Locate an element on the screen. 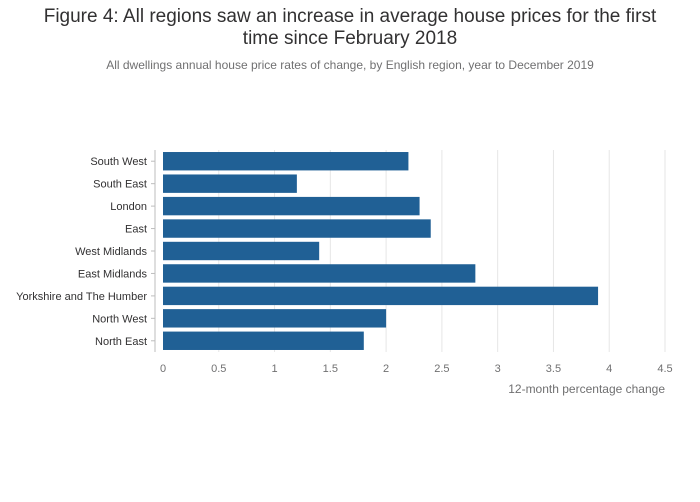 This screenshot has width=700, height=502. x-tick-label: 4 is located at coordinates (609, 369).